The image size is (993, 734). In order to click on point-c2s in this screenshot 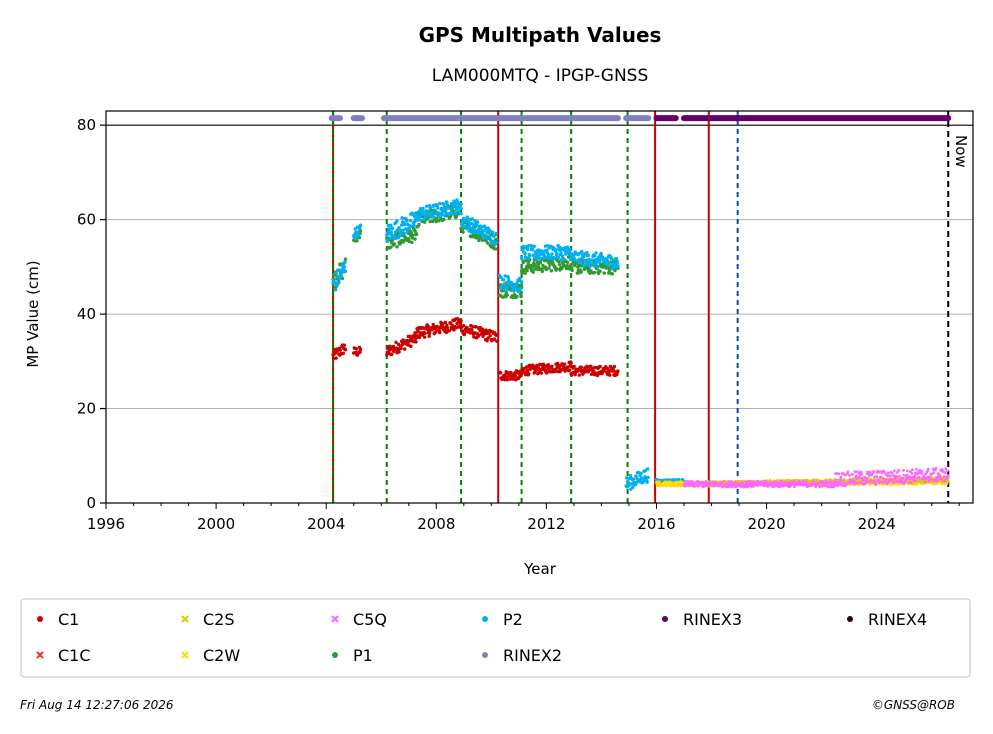, I will do `click(948, 480)`.